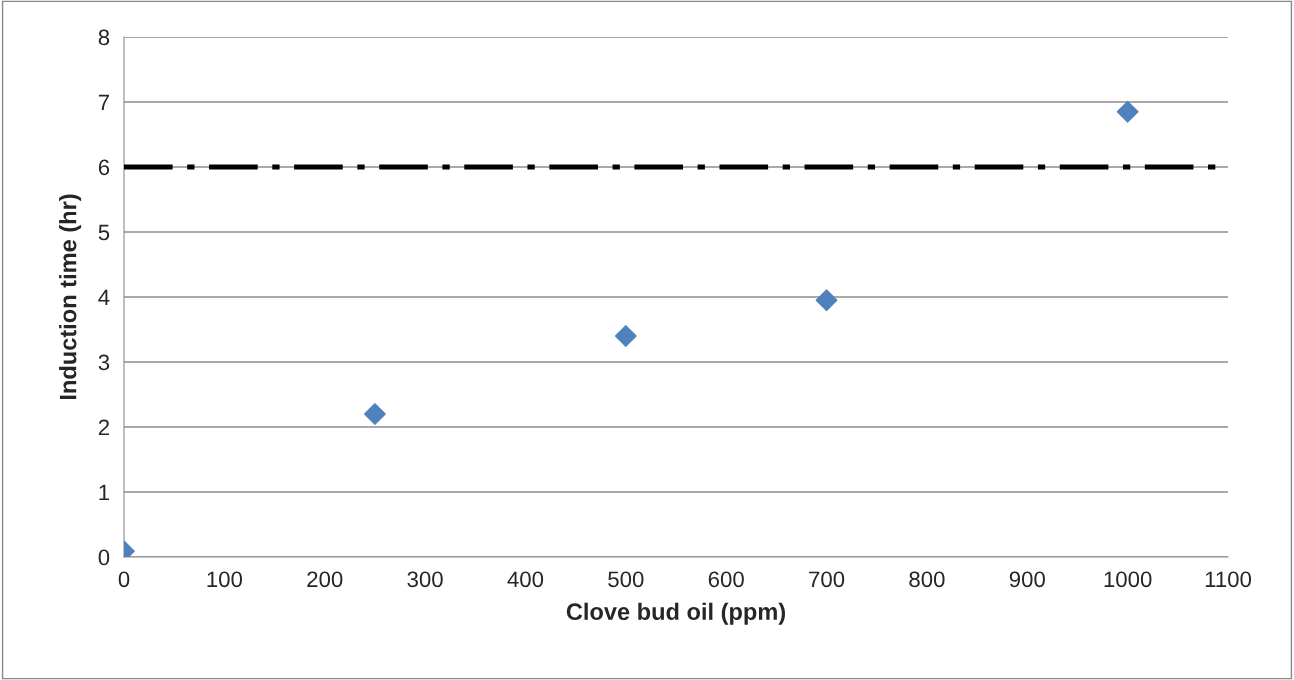 The image size is (1294, 680). I want to click on y-tick-label: 1, so click(104, 492).